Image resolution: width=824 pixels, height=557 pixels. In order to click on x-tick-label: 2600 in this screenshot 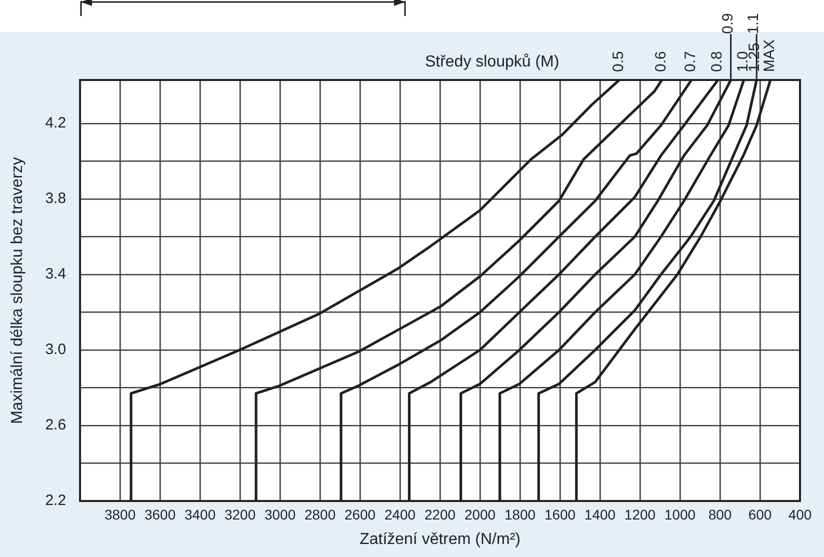, I will do `click(360, 514)`.